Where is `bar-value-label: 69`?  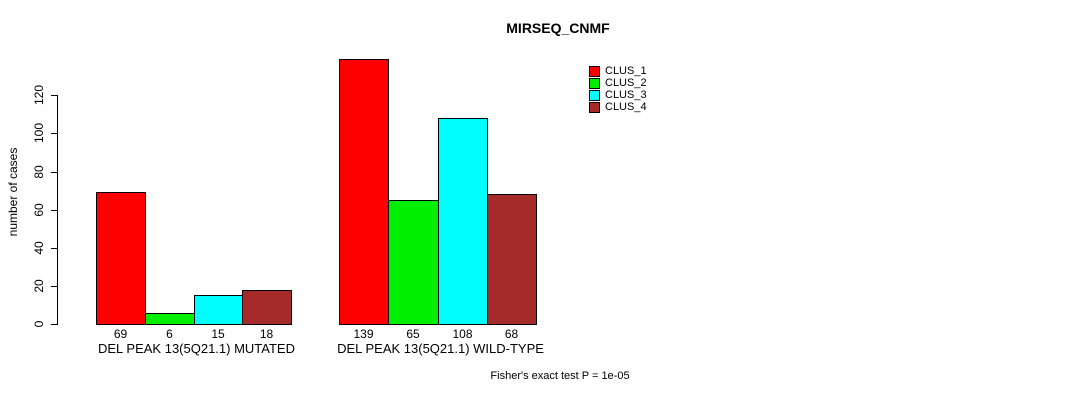
bar-value-label: 69 is located at coordinates (120, 334).